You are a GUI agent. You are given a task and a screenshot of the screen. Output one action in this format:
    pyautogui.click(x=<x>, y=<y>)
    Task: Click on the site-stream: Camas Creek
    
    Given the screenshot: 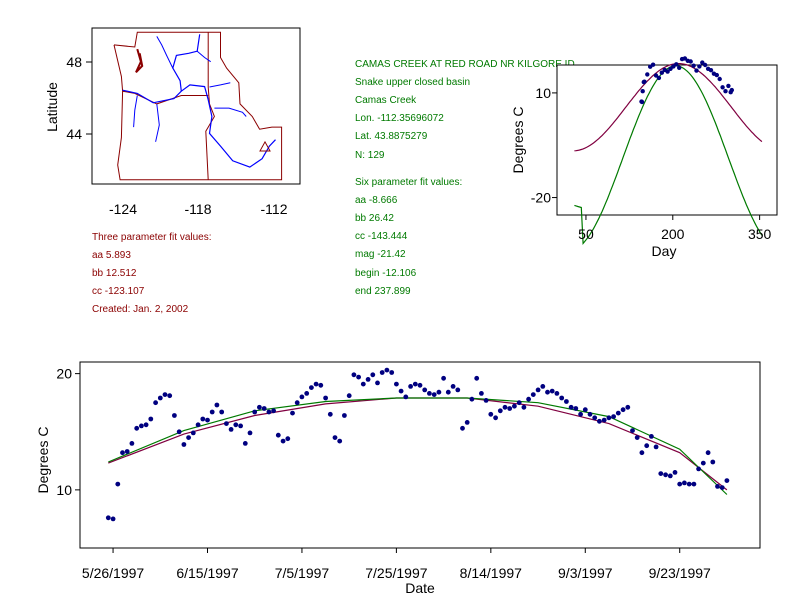 What is the action you would take?
    pyautogui.click(x=386, y=100)
    